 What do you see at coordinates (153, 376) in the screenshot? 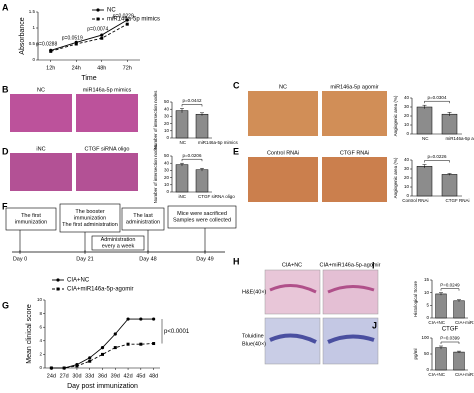
I see `x-tick-label: 48d` at bounding box center [153, 376].